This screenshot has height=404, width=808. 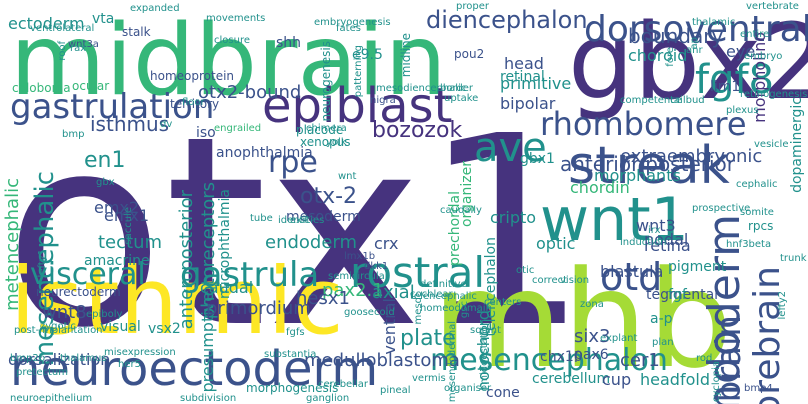 What do you see at coordinates (295, 332) in the screenshot?
I see `word-fgfs: fgfs` at bounding box center [295, 332].